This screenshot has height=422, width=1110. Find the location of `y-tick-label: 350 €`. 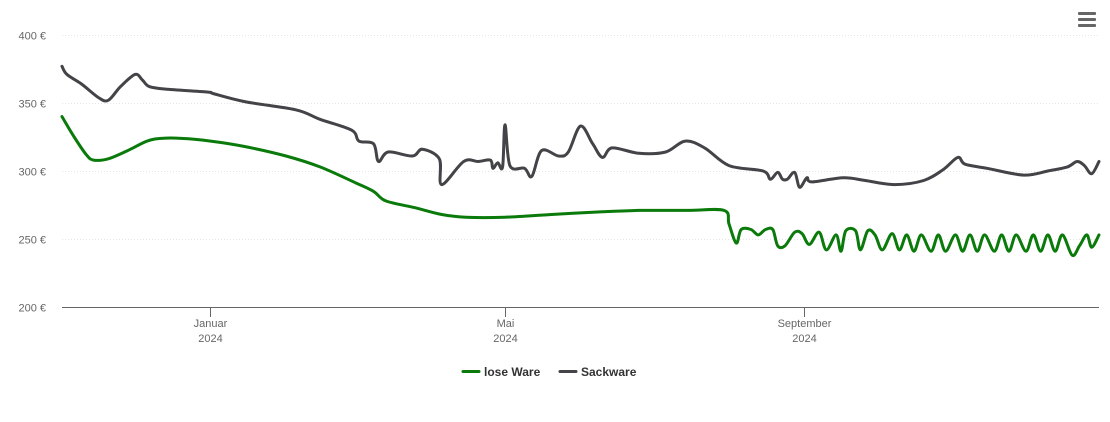

y-tick-label: 350 € is located at coordinates (32, 105).